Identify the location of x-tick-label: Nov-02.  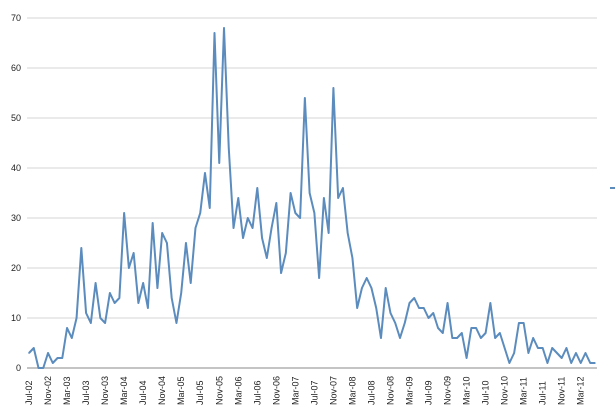
(48, 390).